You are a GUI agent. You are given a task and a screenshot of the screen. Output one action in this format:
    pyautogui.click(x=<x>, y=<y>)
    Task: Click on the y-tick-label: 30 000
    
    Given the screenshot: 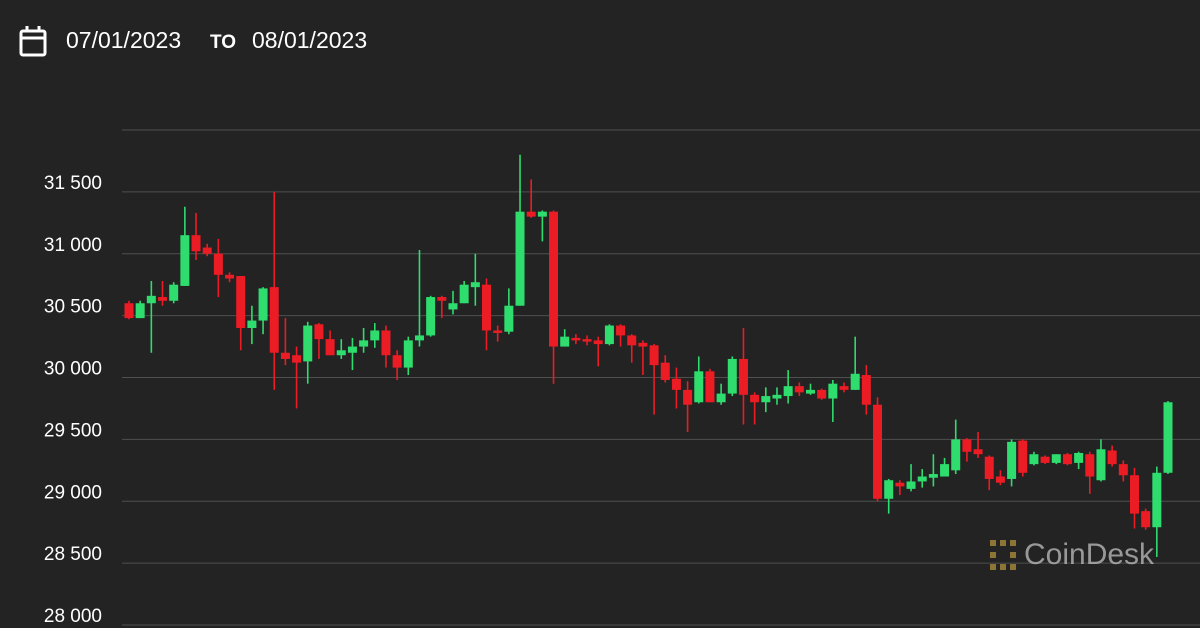 What is the action you would take?
    pyautogui.click(x=73, y=369)
    